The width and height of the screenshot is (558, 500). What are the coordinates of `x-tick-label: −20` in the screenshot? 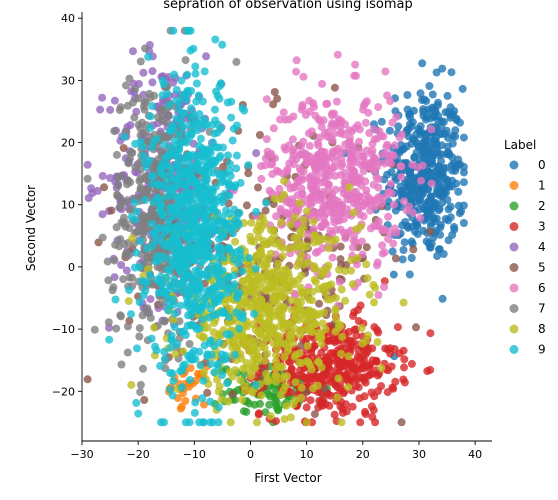 It's located at (138, 454).